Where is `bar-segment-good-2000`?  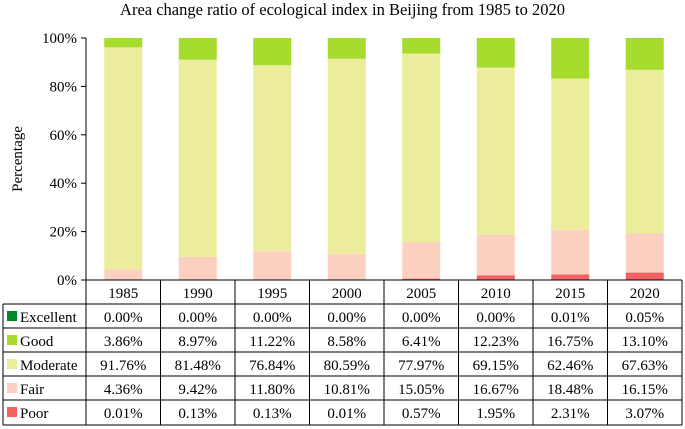
bar-segment-good-2000 is located at coordinates (346, 48).